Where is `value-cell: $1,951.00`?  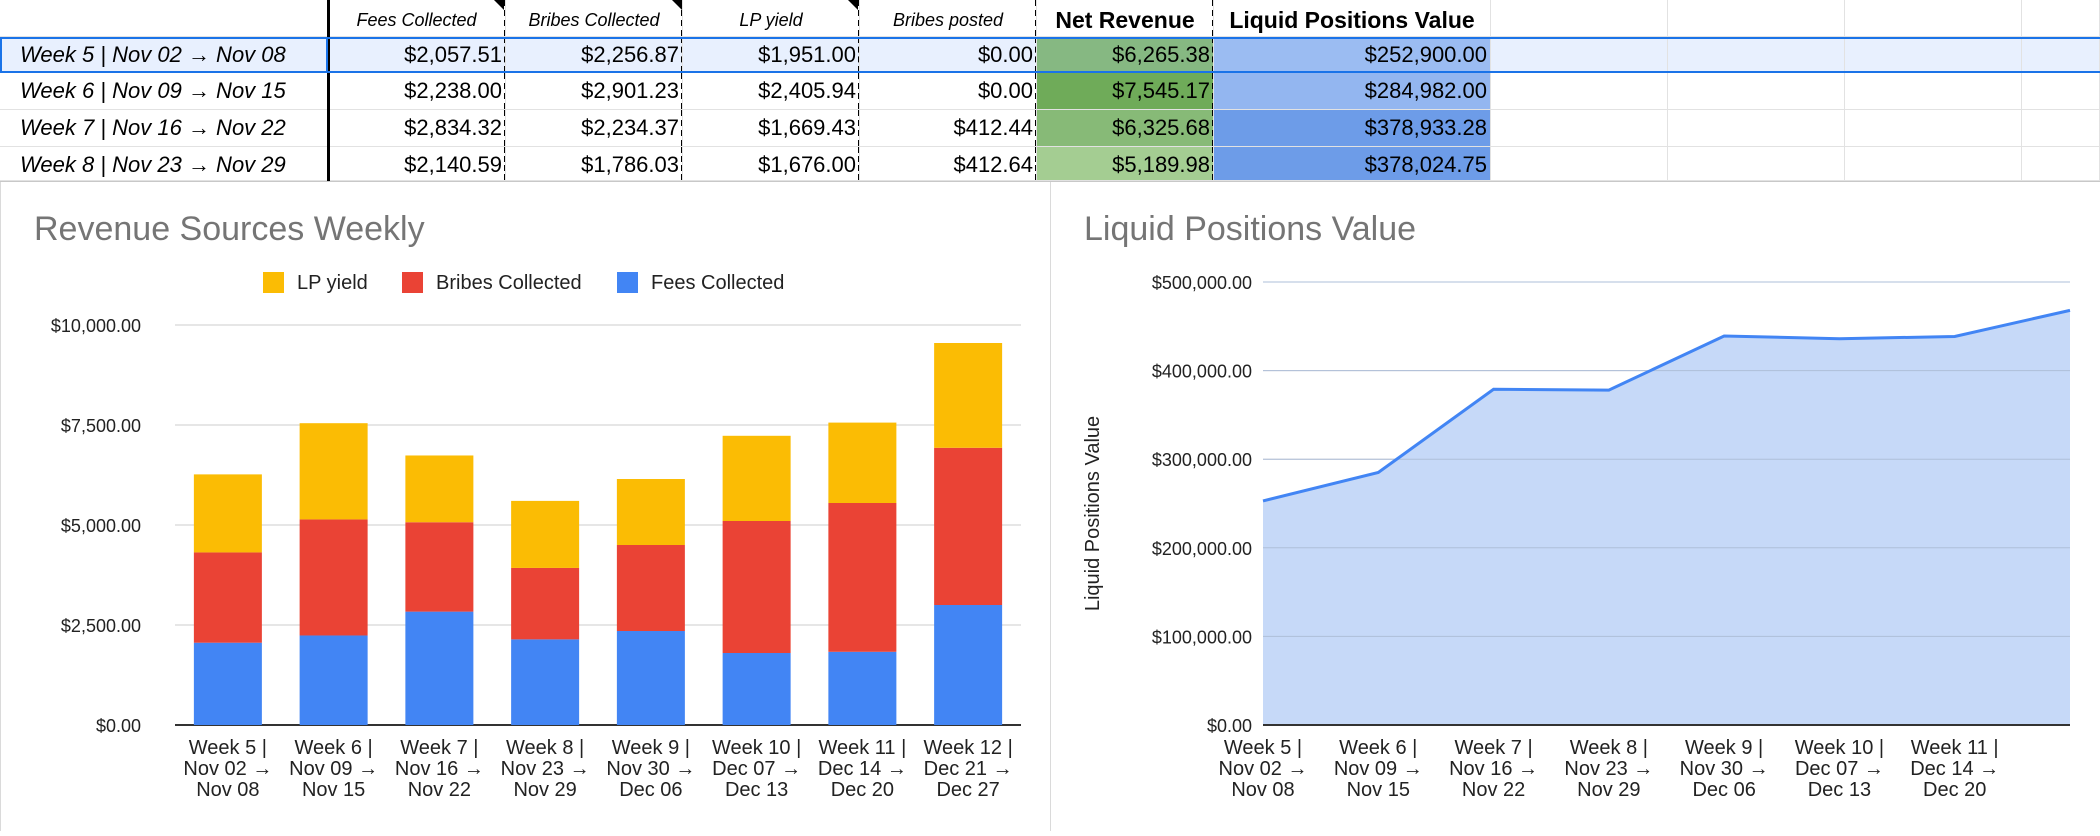
value-cell: $1,951.00 is located at coordinates (771, 55).